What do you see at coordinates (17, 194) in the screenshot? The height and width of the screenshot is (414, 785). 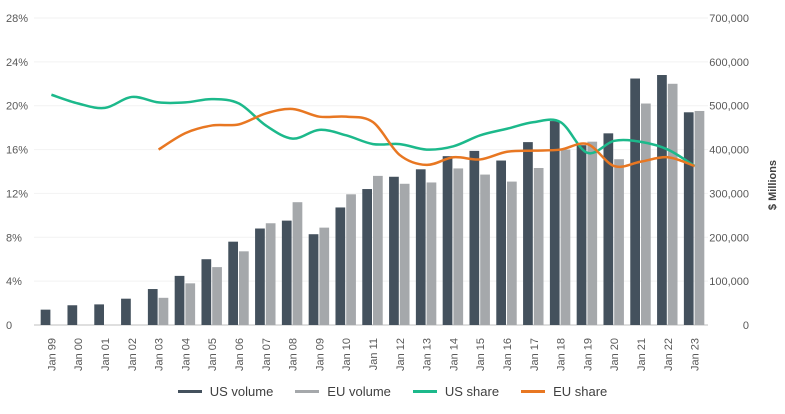 I see `left-tick-label: 12%` at bounding box center [17, 194].